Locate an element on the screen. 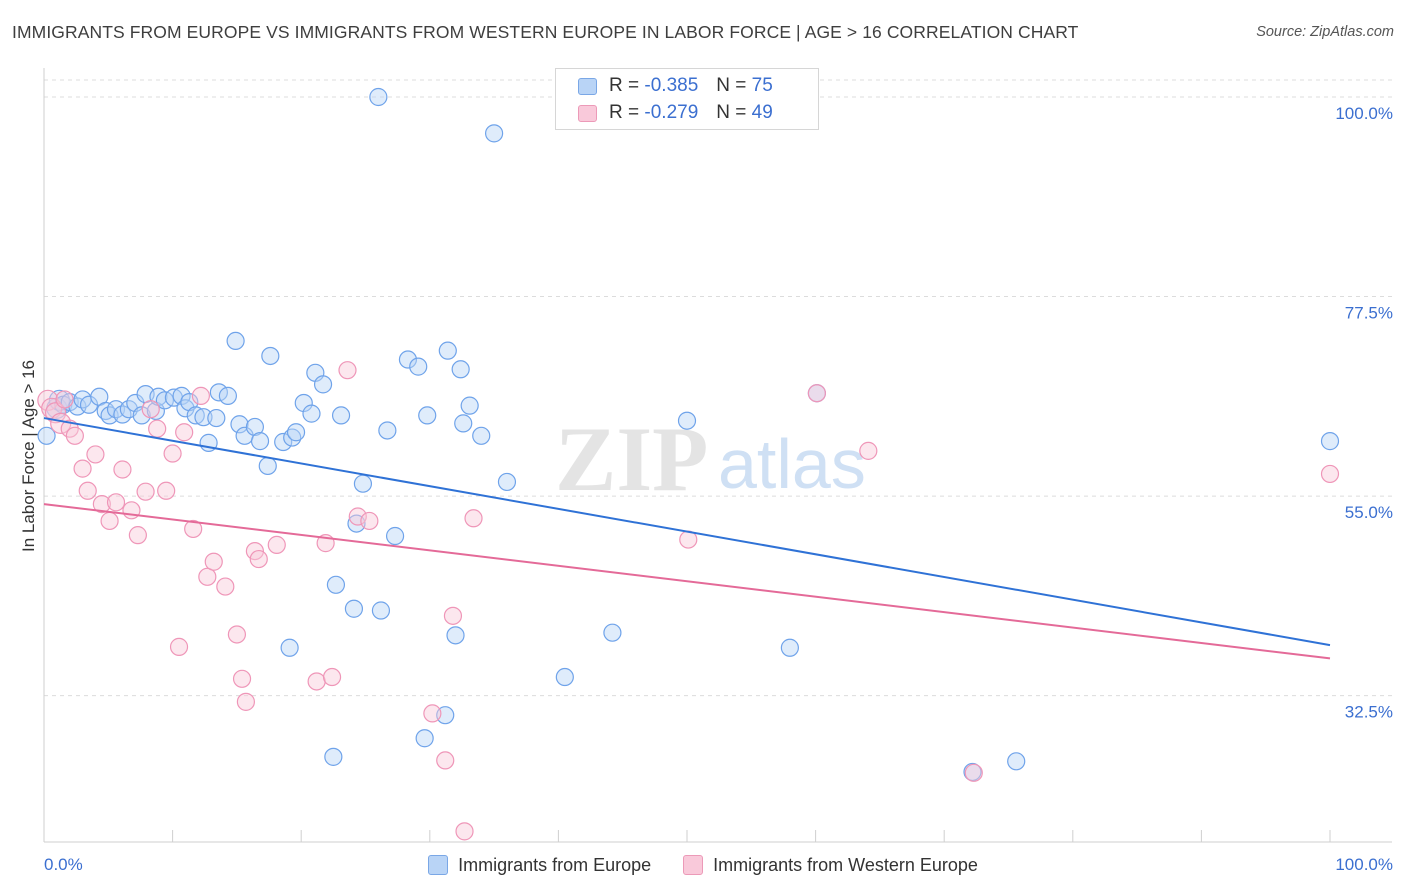 This screenshot has width=1406, height=892. x-tick-label: 100.0% is located at coordinates (1364, 864).